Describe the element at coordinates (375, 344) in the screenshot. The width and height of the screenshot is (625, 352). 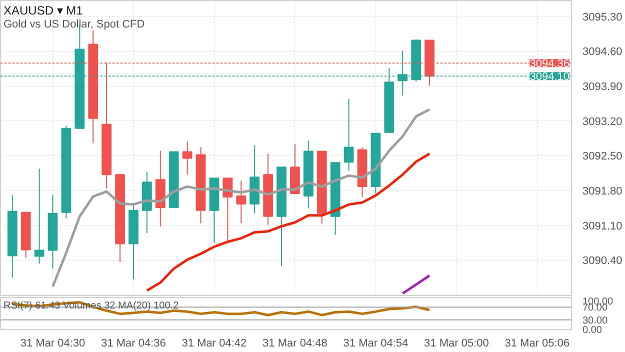
I see `x-tick-label: 31 Mar 04:54` at that location.